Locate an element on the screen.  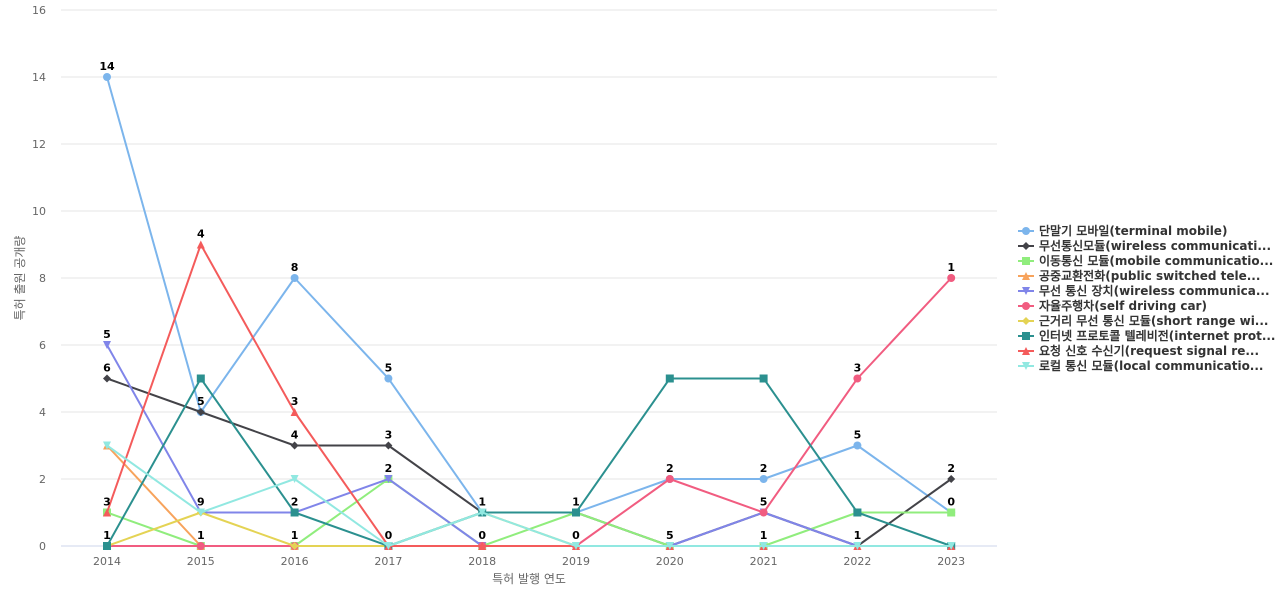
y-tick-label: 0 is located at coordinates (42, 546).